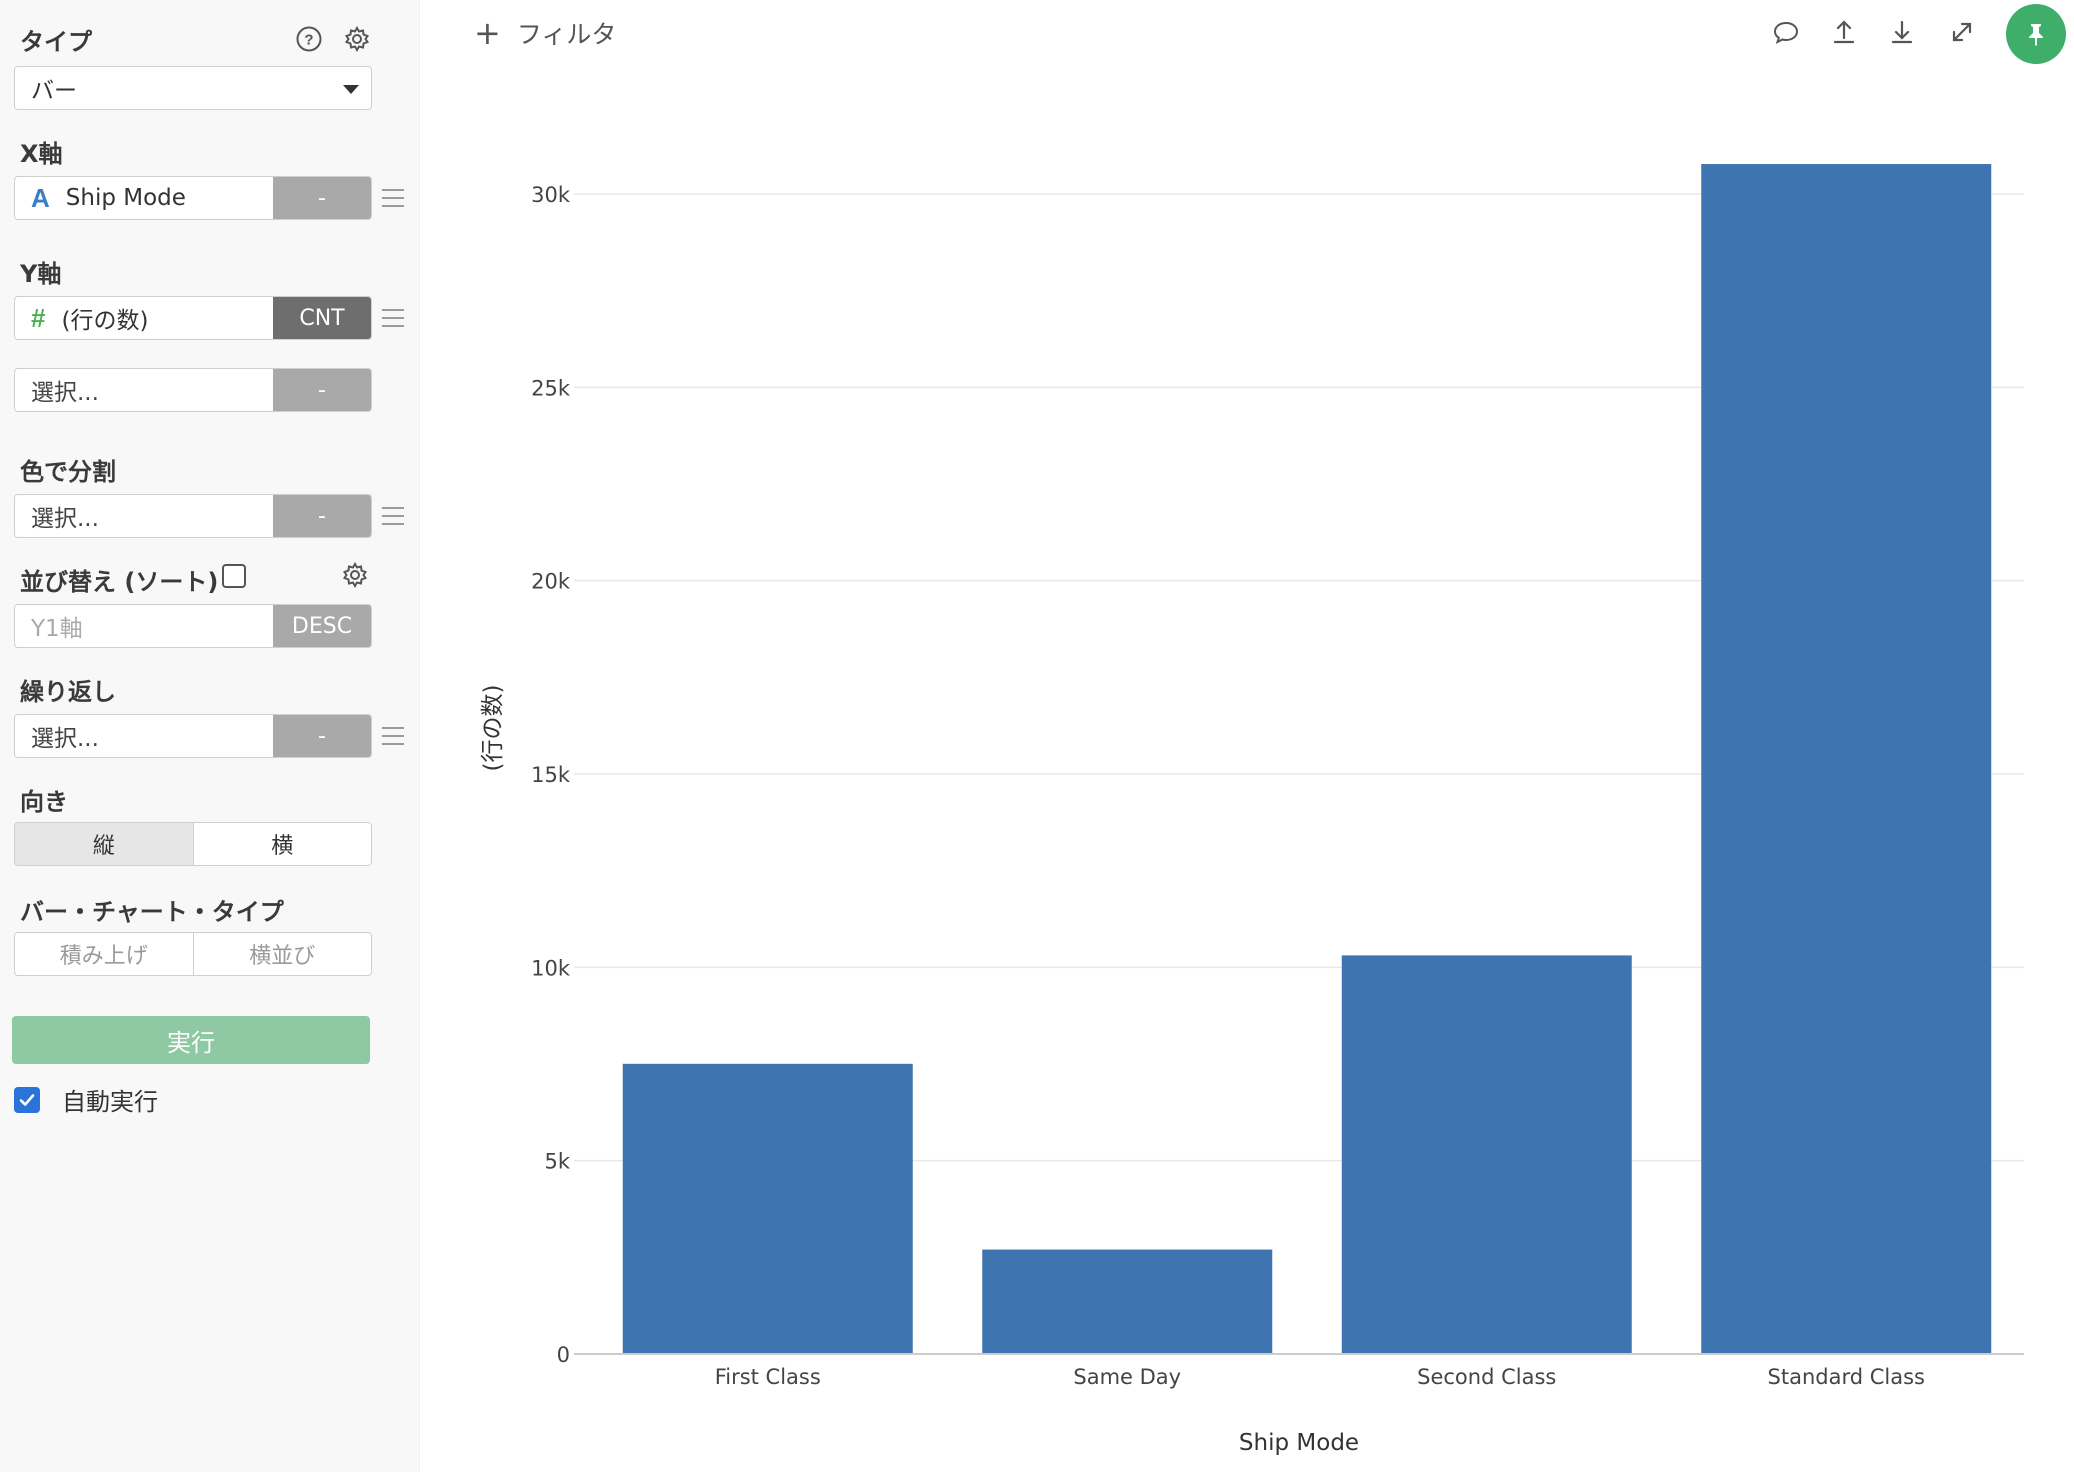 This screenshot has height=1472, width=2074. What do you see at coordinates (282, 954) in the screenshot?
I see `side-by-side-button: 横並び` at bounding box center [282, 954].